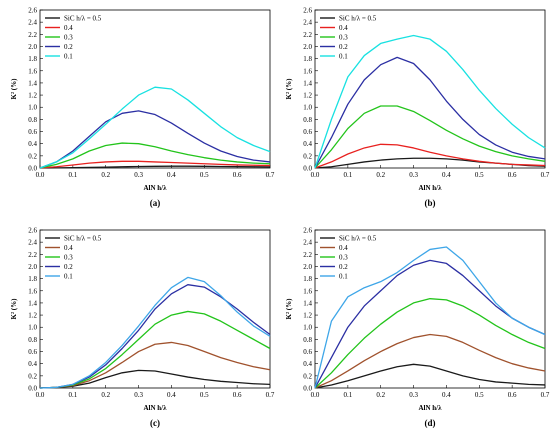  What do you see at coordinates (155, 203) in the screenshot?
I see `panel-caption: (a)` at bounding box center [155, 203].